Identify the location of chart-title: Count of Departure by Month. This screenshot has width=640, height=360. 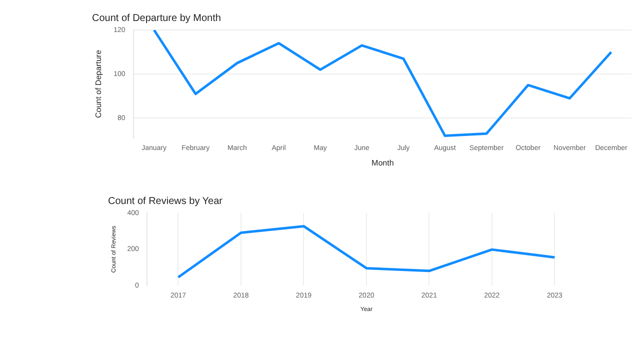
(156, 18).